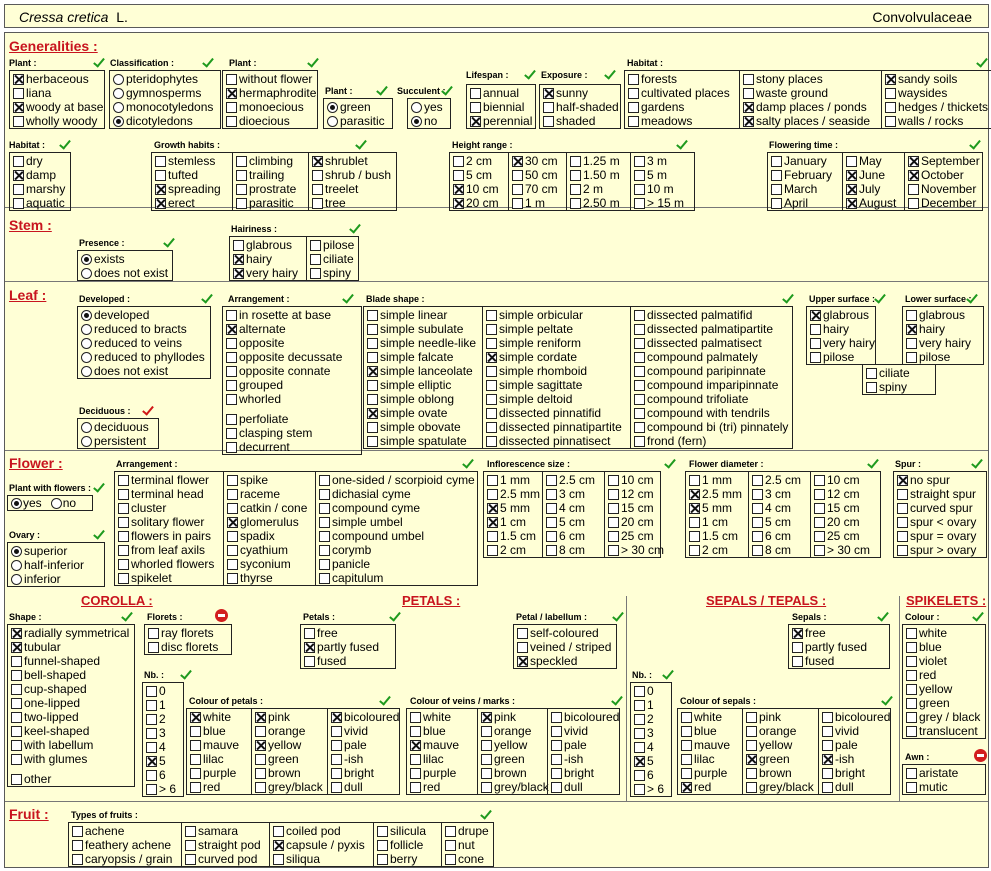 The height and width of the screenshot is (871, 991). What do you see at coordinates (855, 759) in the screenshot?
I see `option-ish: -ish` at bounding box center [855, 759].